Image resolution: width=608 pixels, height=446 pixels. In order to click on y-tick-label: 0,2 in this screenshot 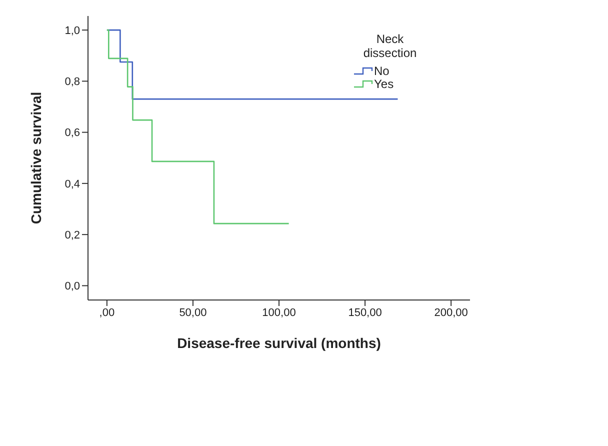, I will do `click(72, 235)`.